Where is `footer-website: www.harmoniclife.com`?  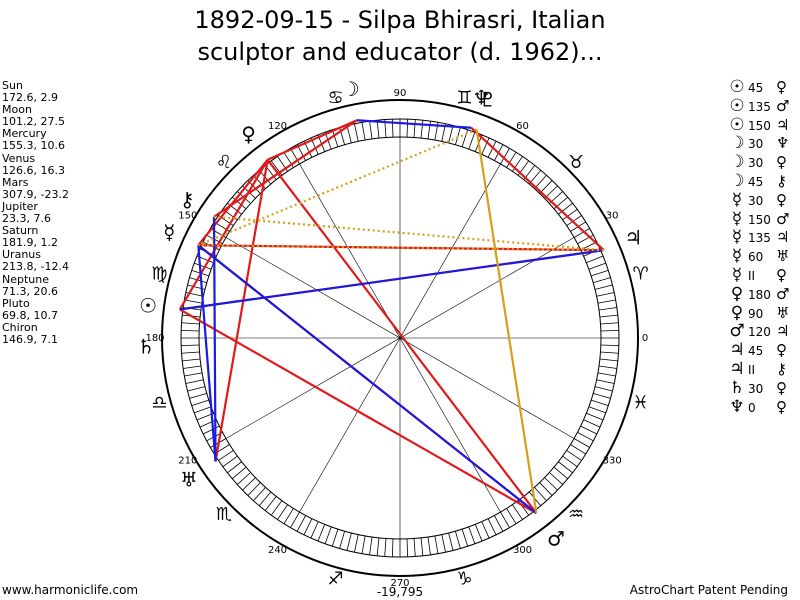
footer-website: www.harmoniclife.com is located at coordinates (70, 590).